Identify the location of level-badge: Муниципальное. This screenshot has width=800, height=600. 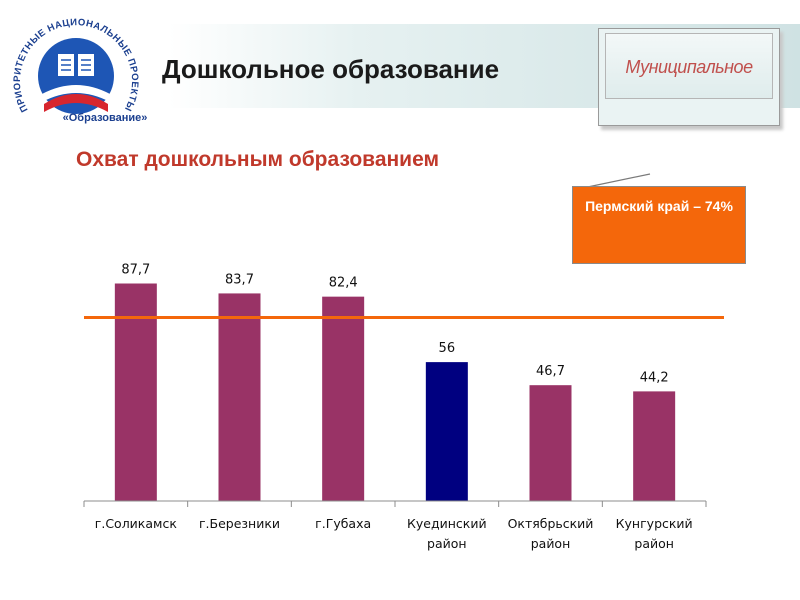
(689, 77).